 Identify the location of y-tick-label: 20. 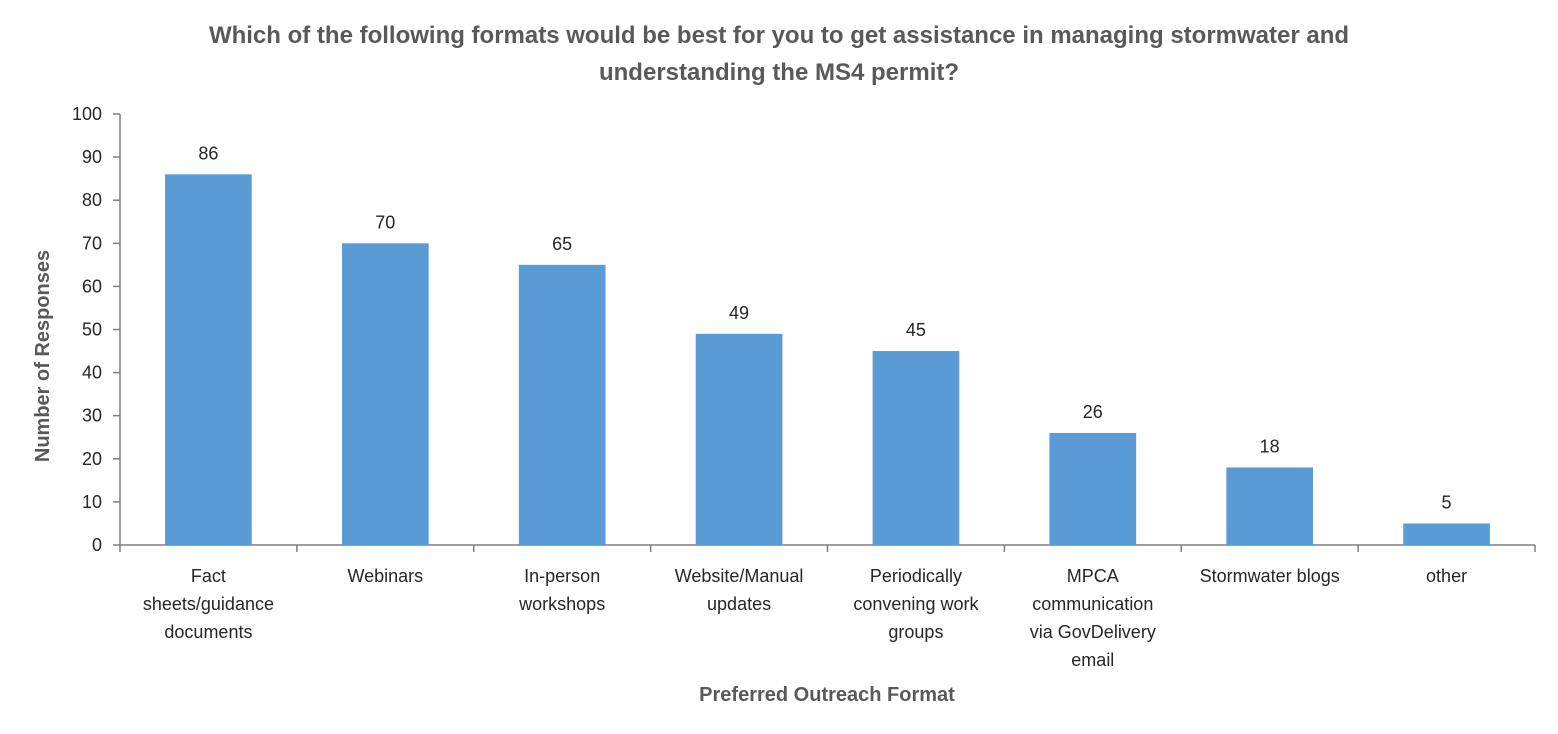
(92, 459).